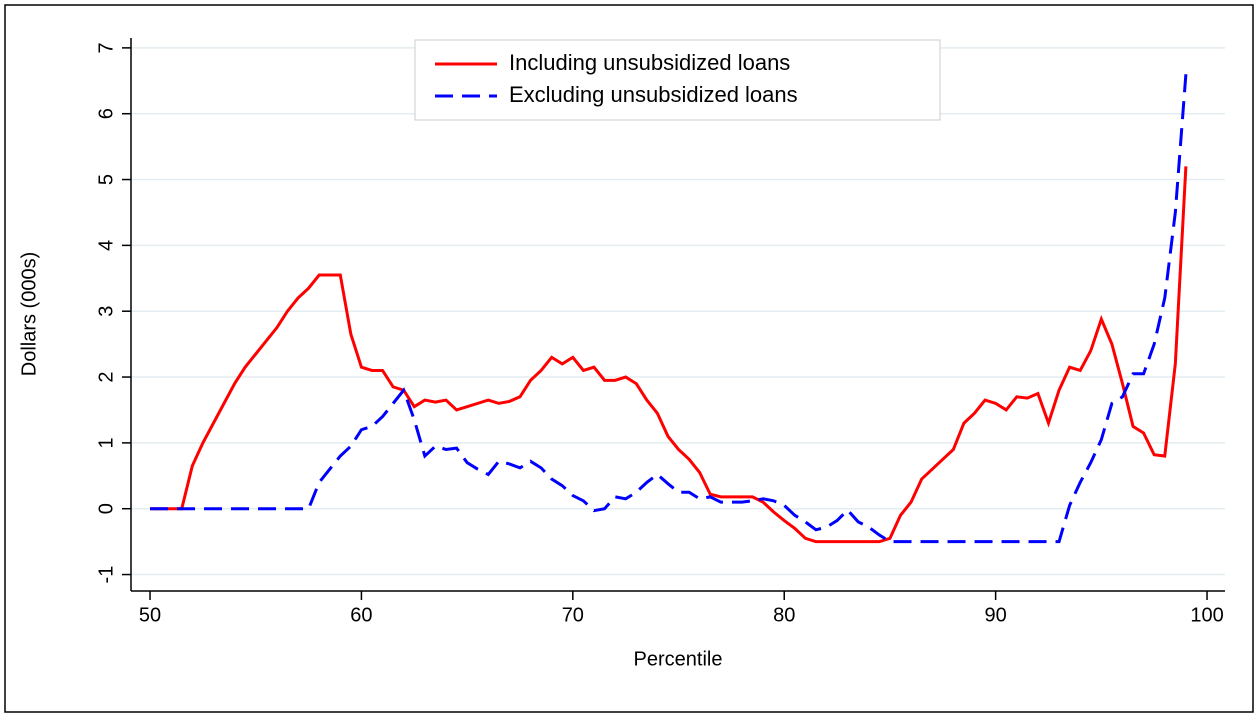 This screenshot has height=715, width=1257. I want to click on x-tick-label: 90, so click(996, 615).